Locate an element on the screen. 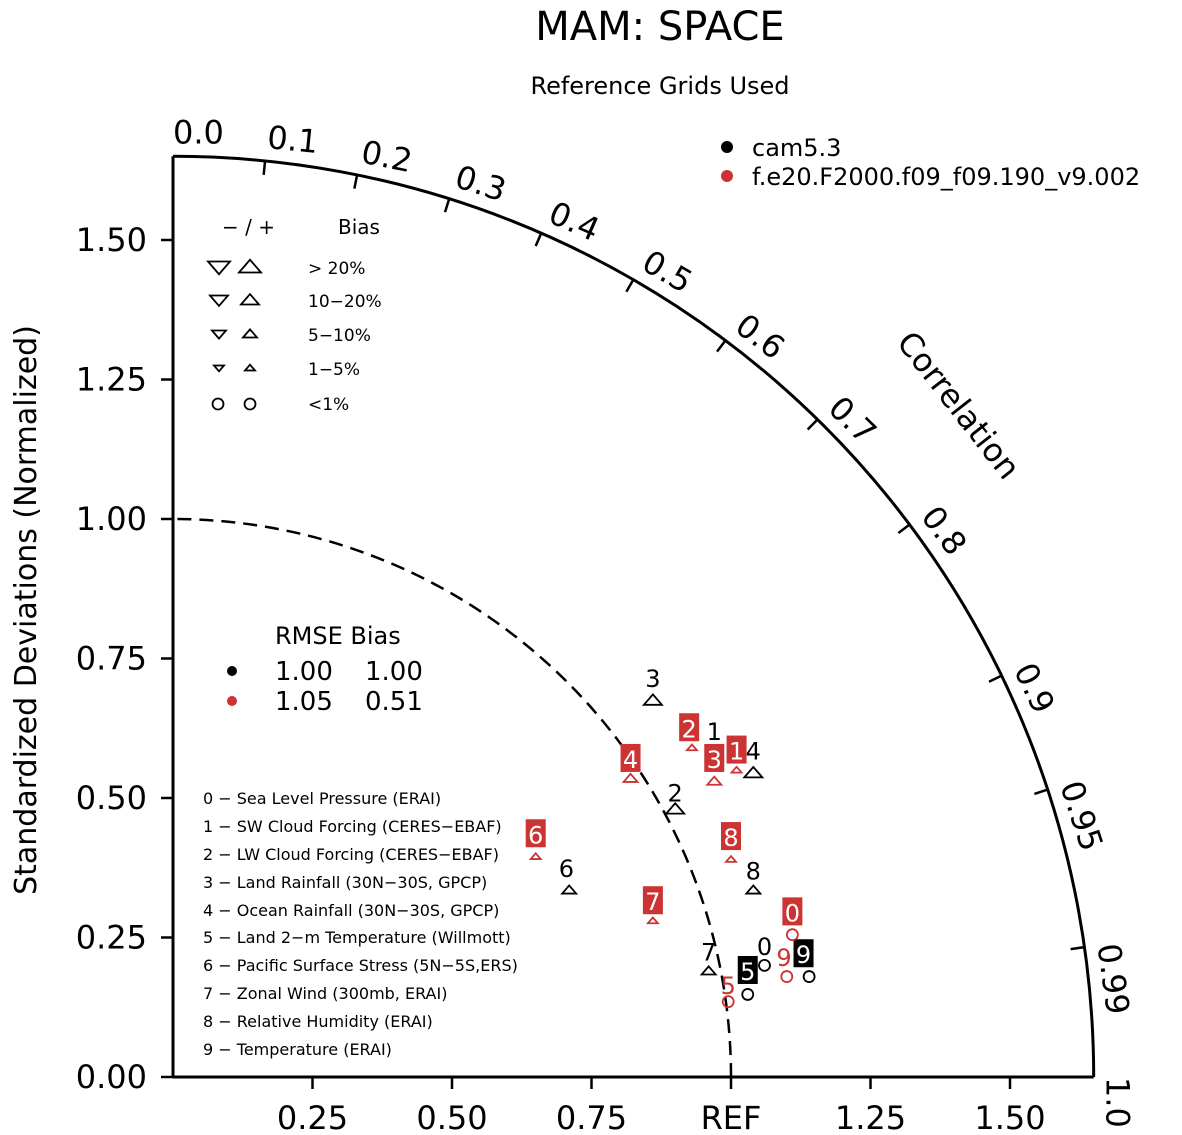 The height and width of the screenshot is (1135, 1182). data-point-label: 5 is located at coordinates (747, 972).